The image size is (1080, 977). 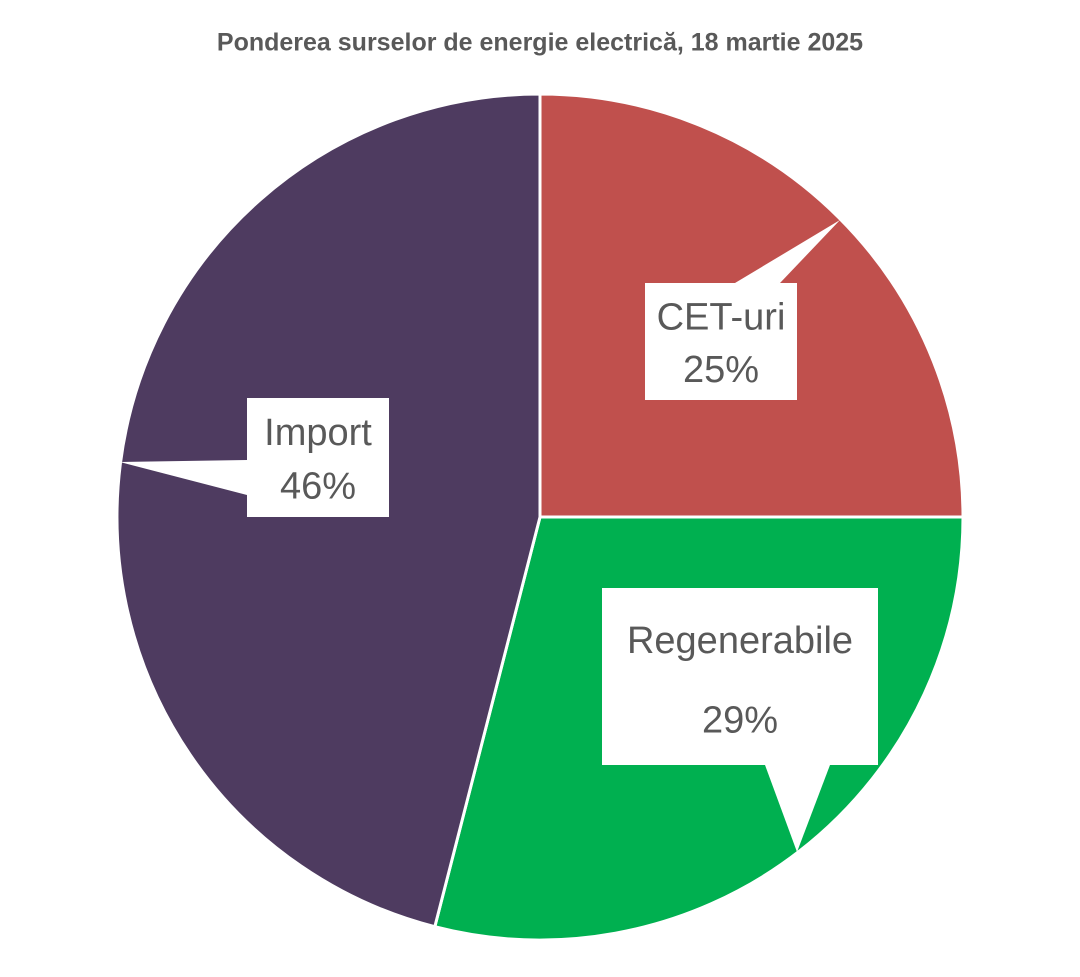 I want to click on value-label: 29%, so click(x=740, y=721).